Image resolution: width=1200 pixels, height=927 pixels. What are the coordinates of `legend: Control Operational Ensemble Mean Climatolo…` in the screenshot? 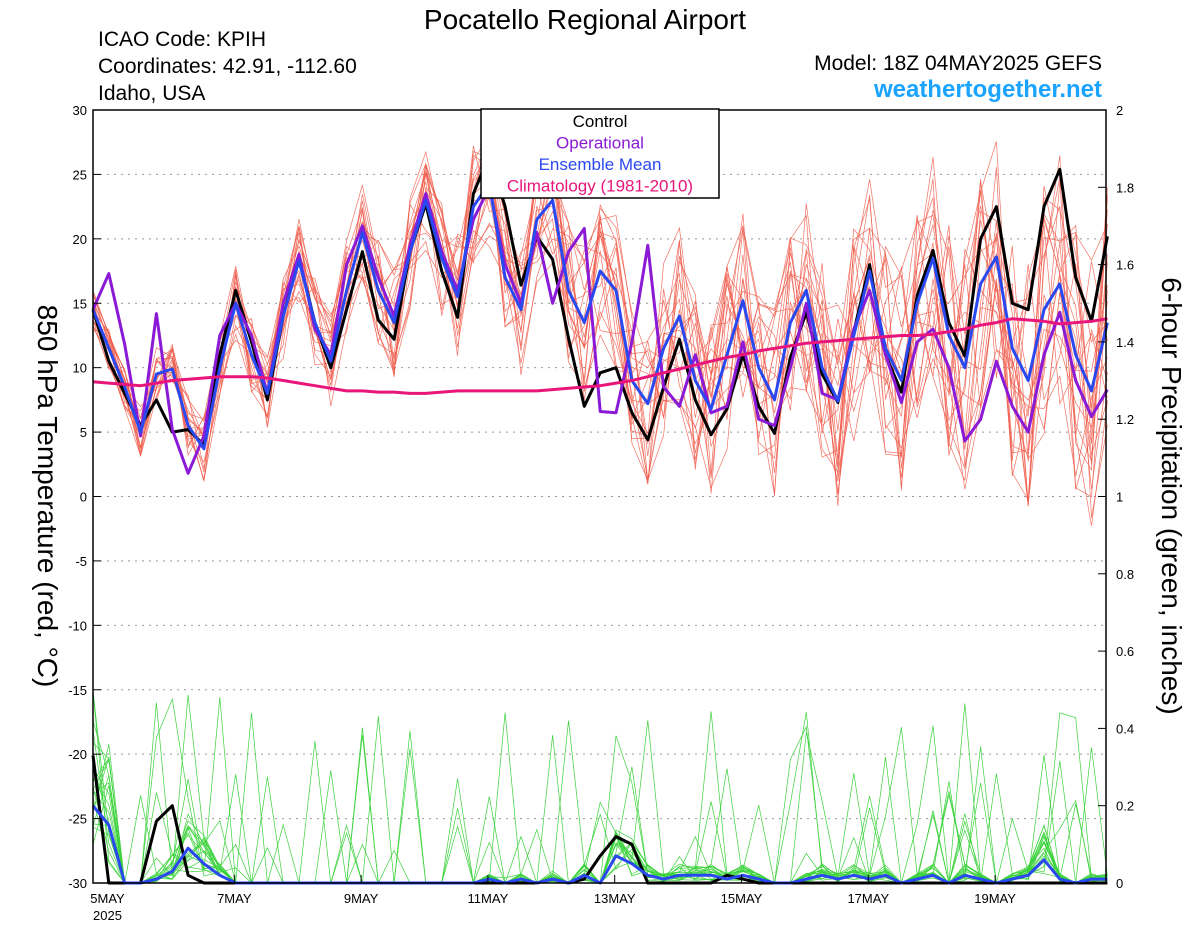 It's located at (600, 153).